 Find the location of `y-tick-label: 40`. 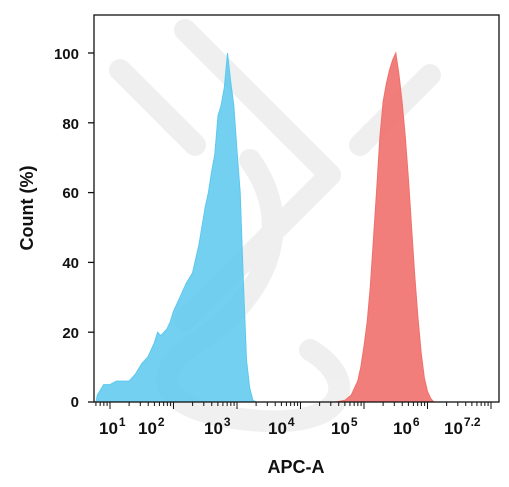

y-tick-label: 40 is located at coordinates (70, 263).